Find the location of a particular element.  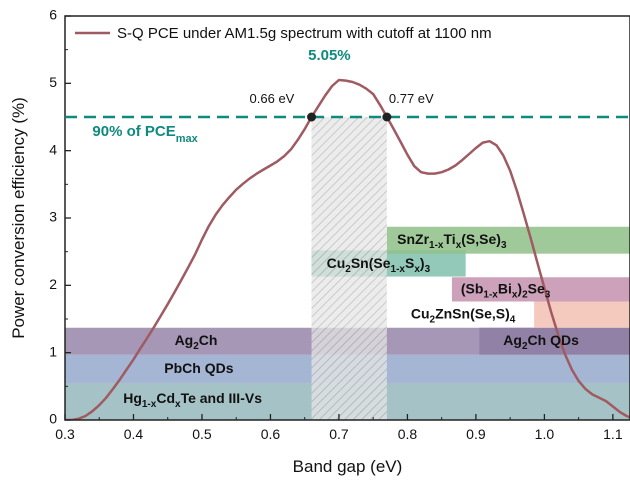

optimal-region is located at coordinates (349, 268).